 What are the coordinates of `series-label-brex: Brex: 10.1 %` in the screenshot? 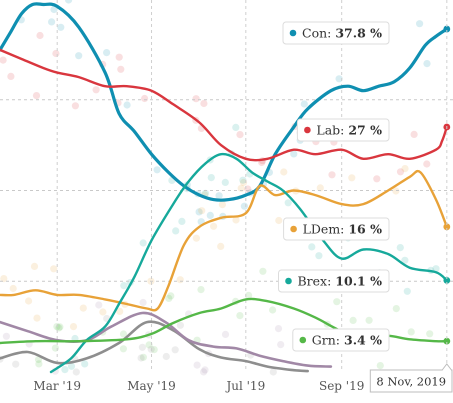 It's located at (334, 281).